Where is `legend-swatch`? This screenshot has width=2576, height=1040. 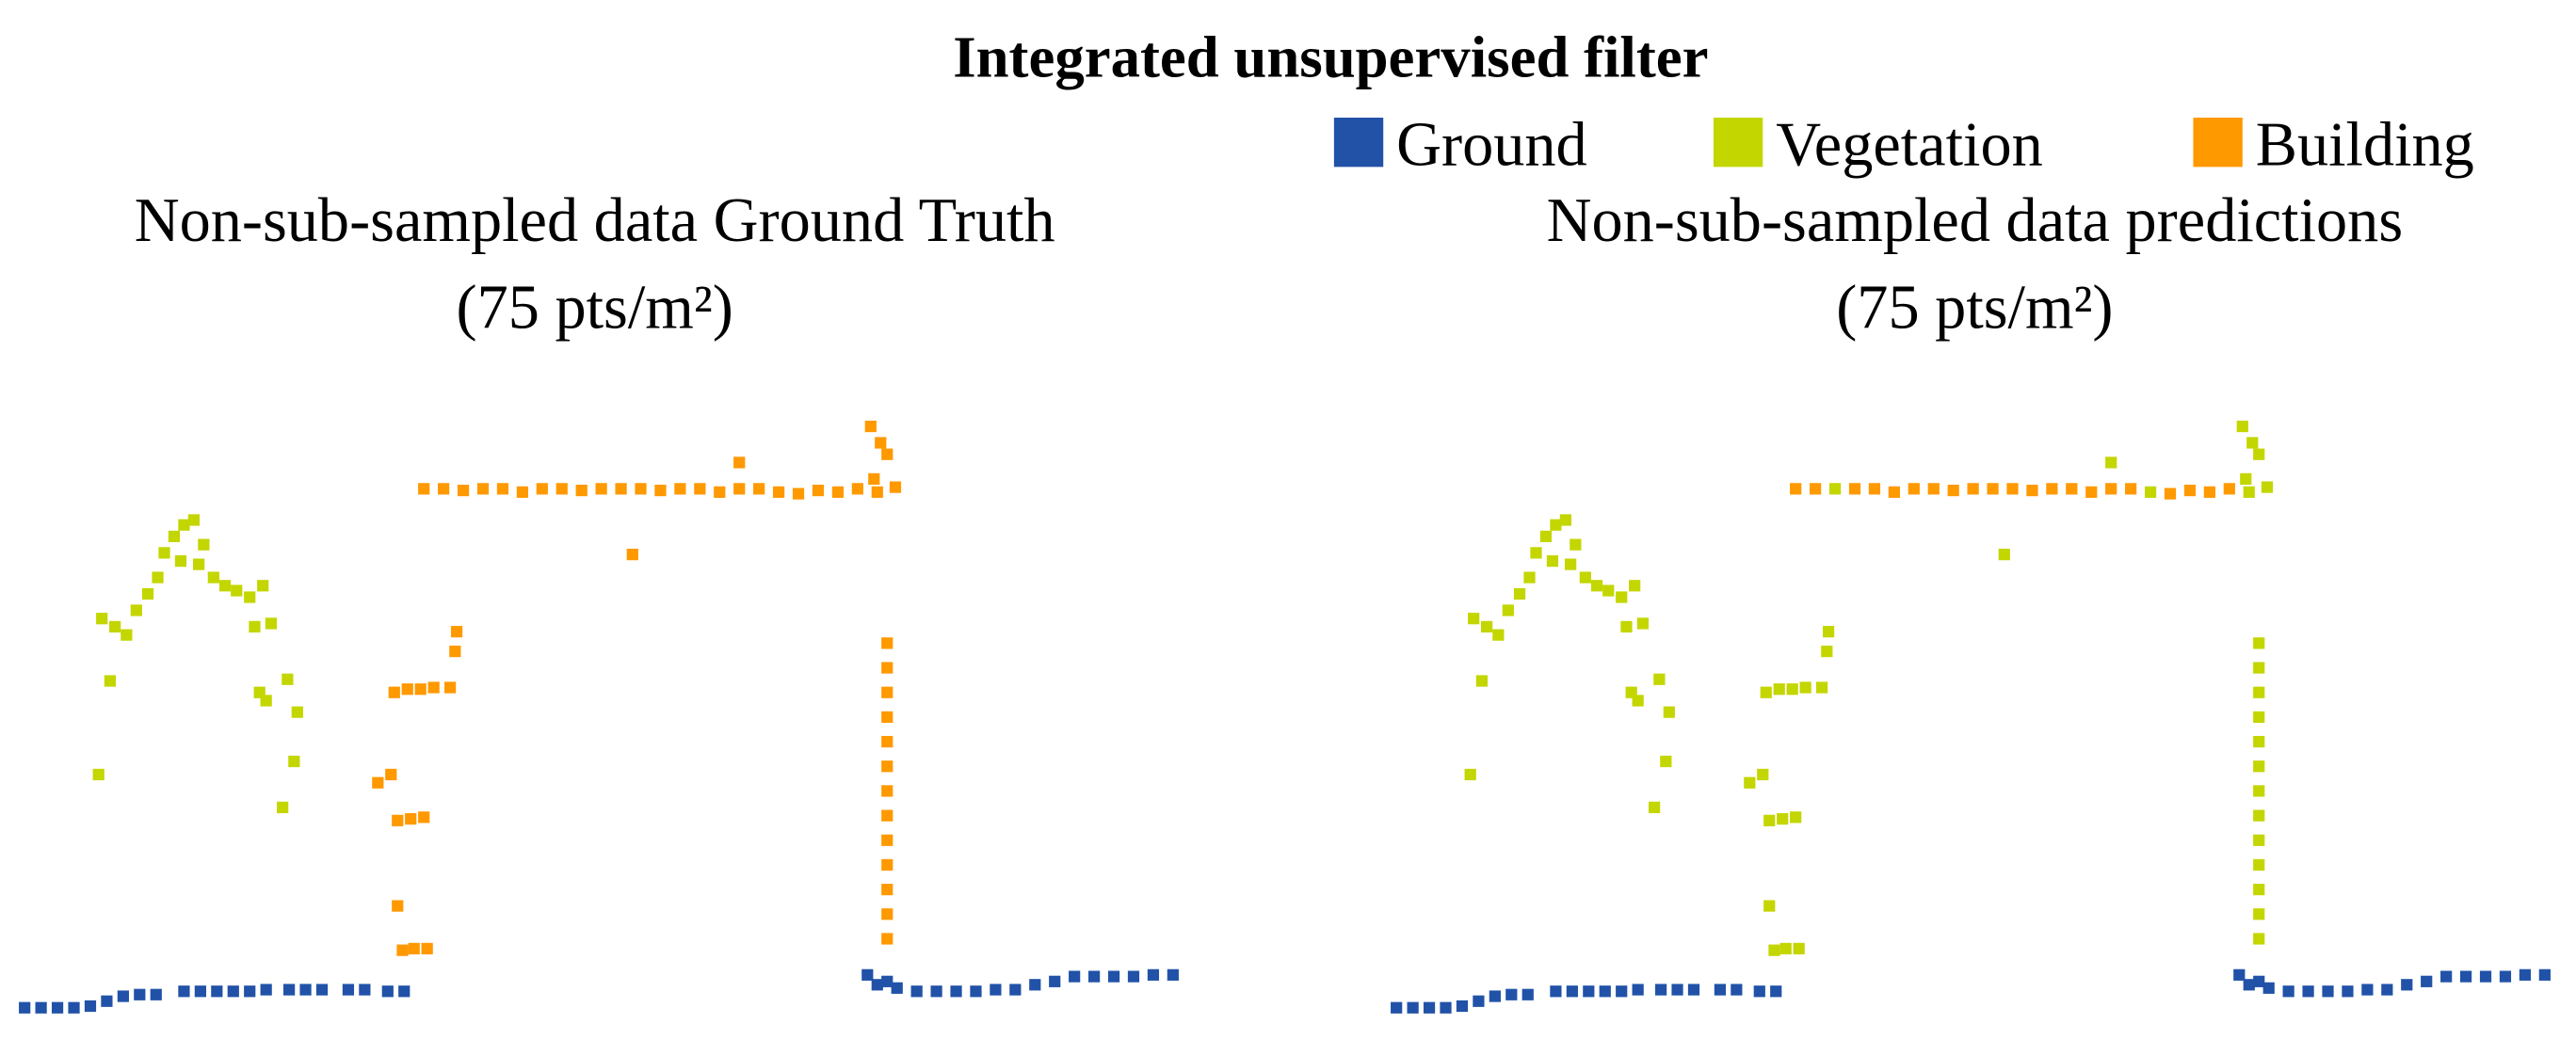 legend-swatch is located at coordinates (1738, 143).